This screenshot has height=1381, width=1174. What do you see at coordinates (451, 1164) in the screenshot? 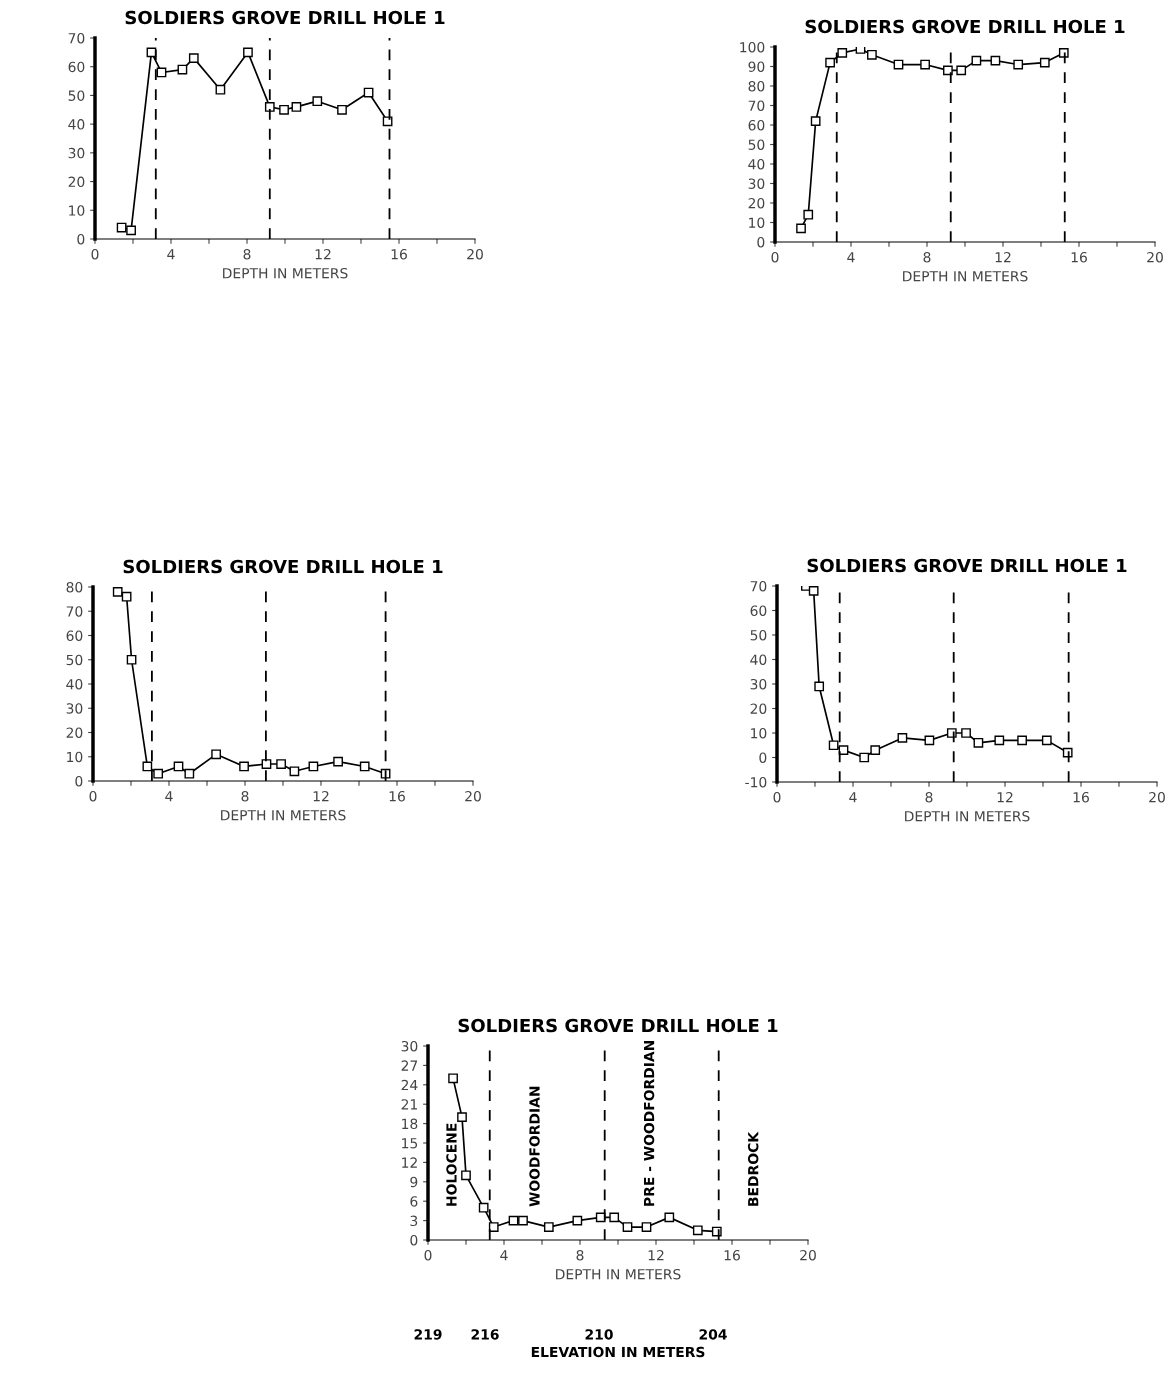
I see `annotation: HOLOCENE` at bounding box center [451, 1164].